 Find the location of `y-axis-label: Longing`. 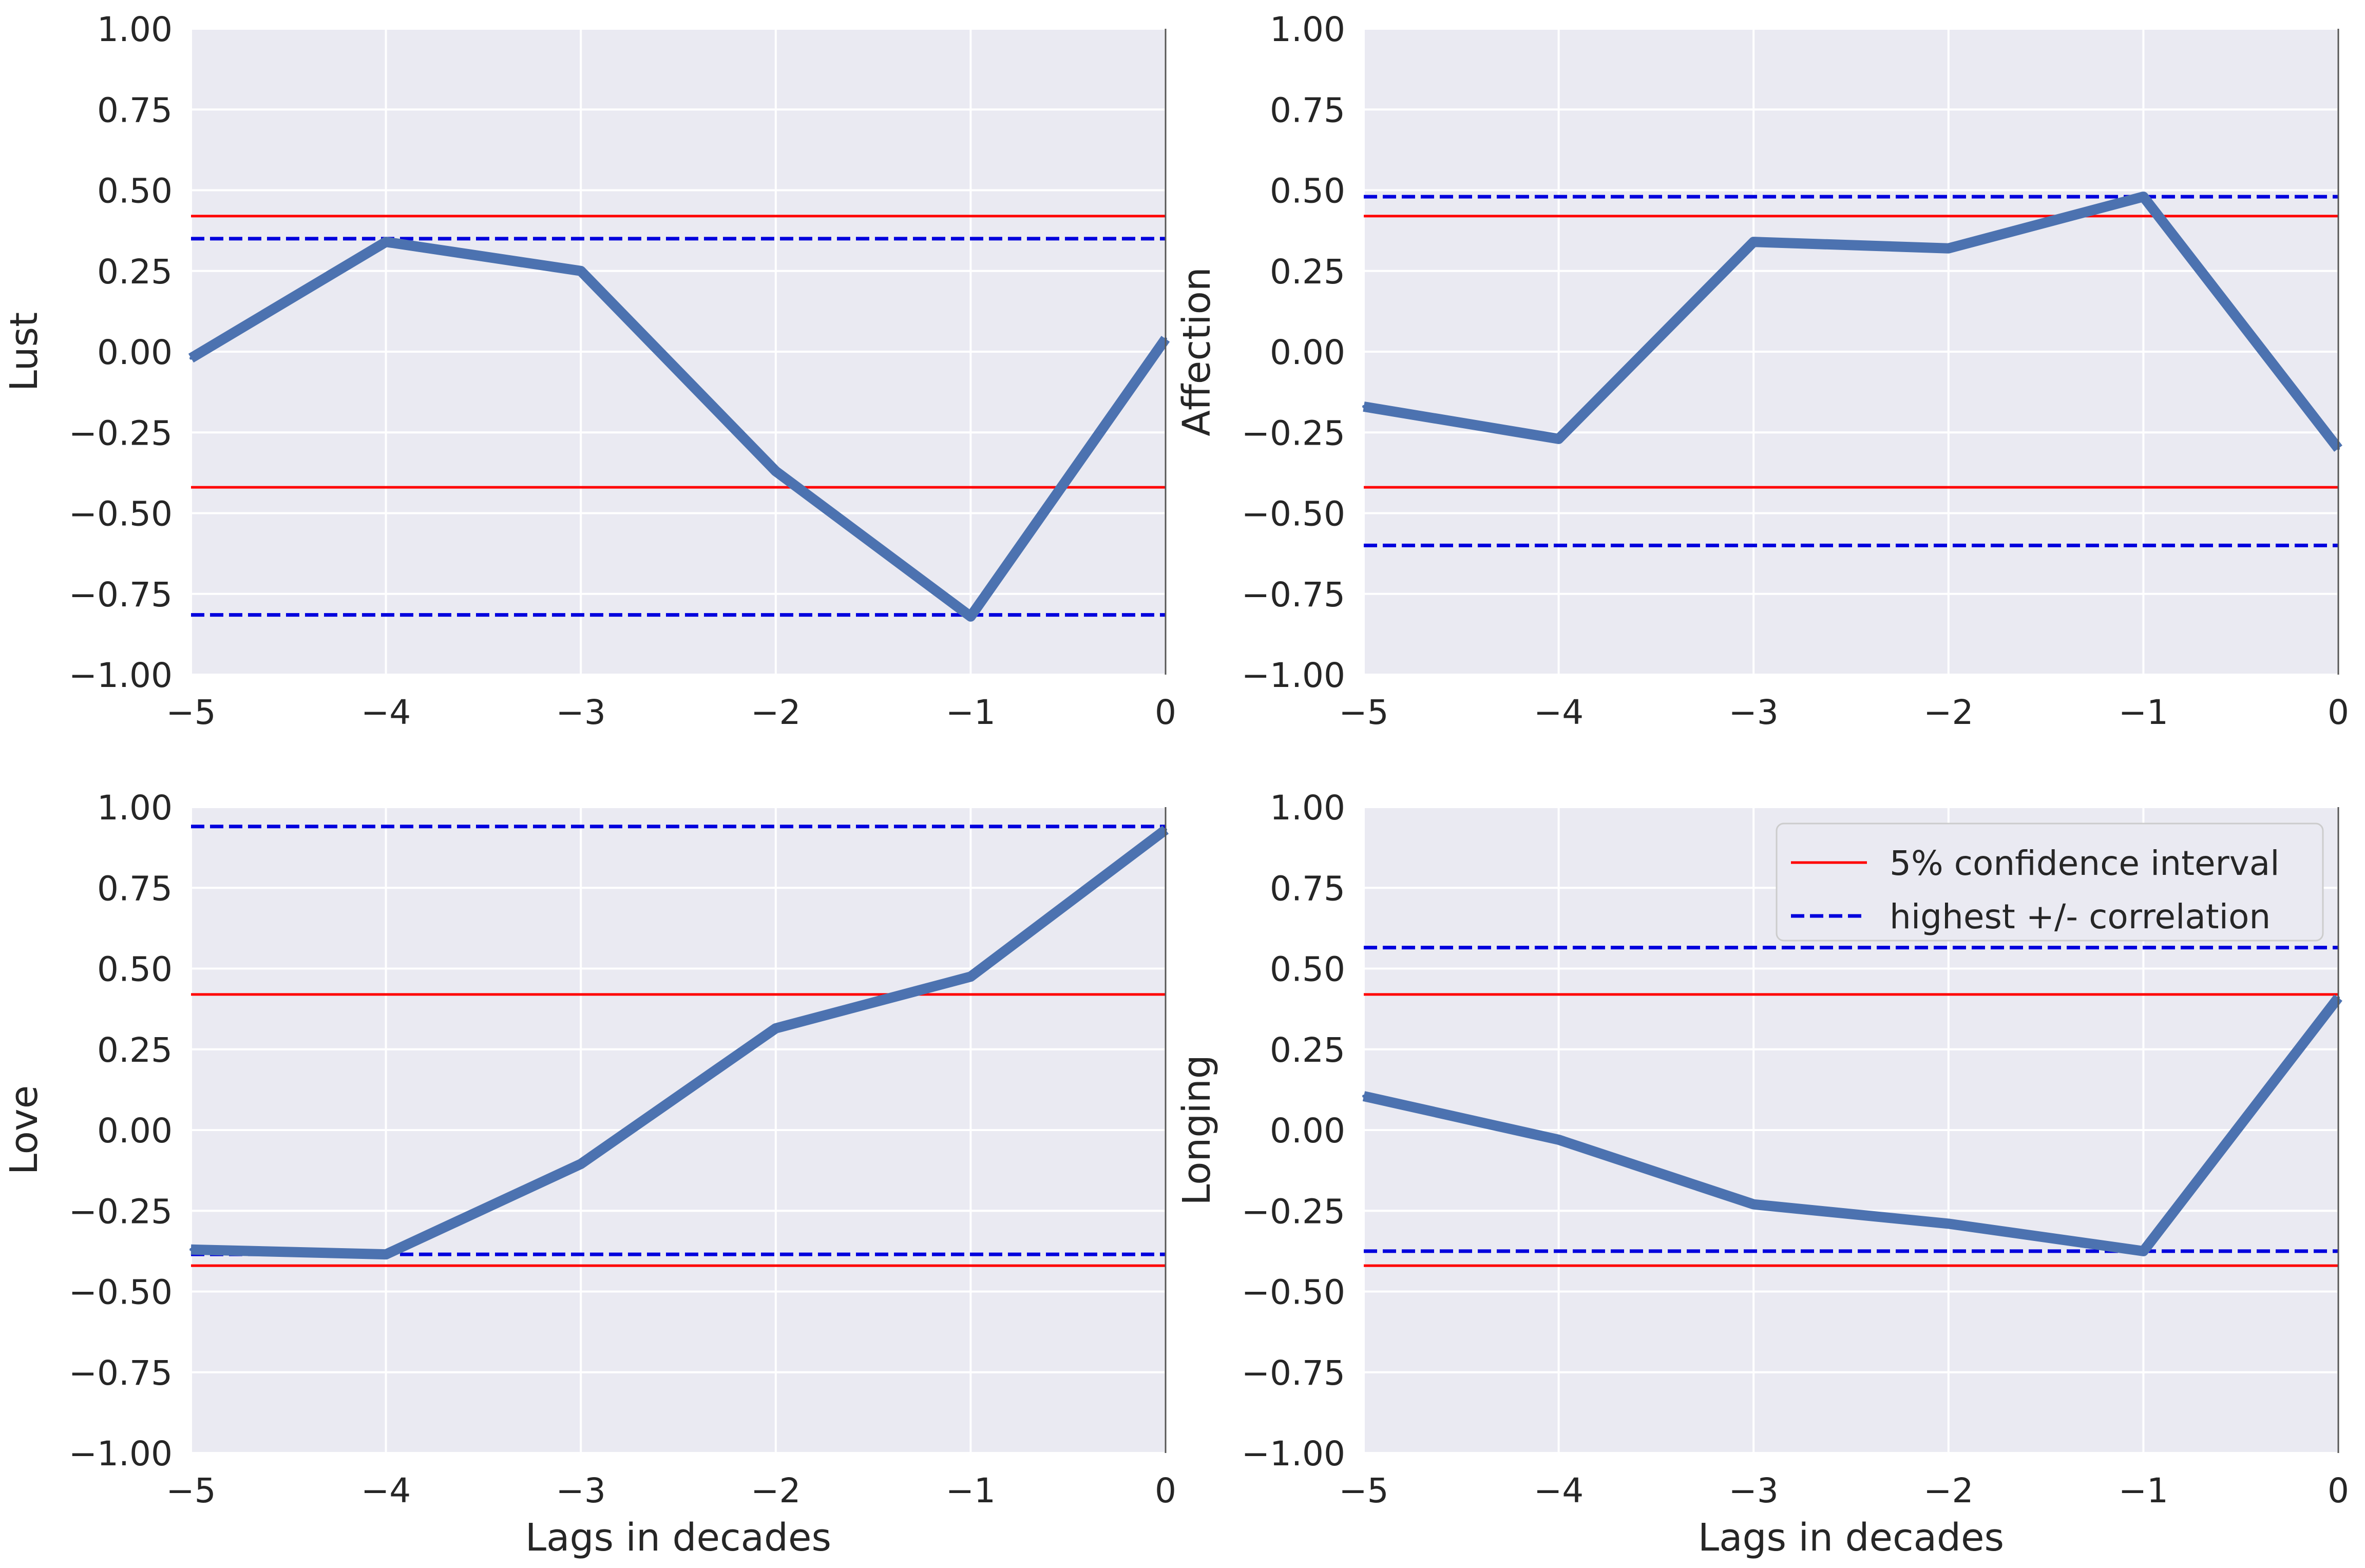

y-axis-label: Longing is located at coordinates (1197, 1130).